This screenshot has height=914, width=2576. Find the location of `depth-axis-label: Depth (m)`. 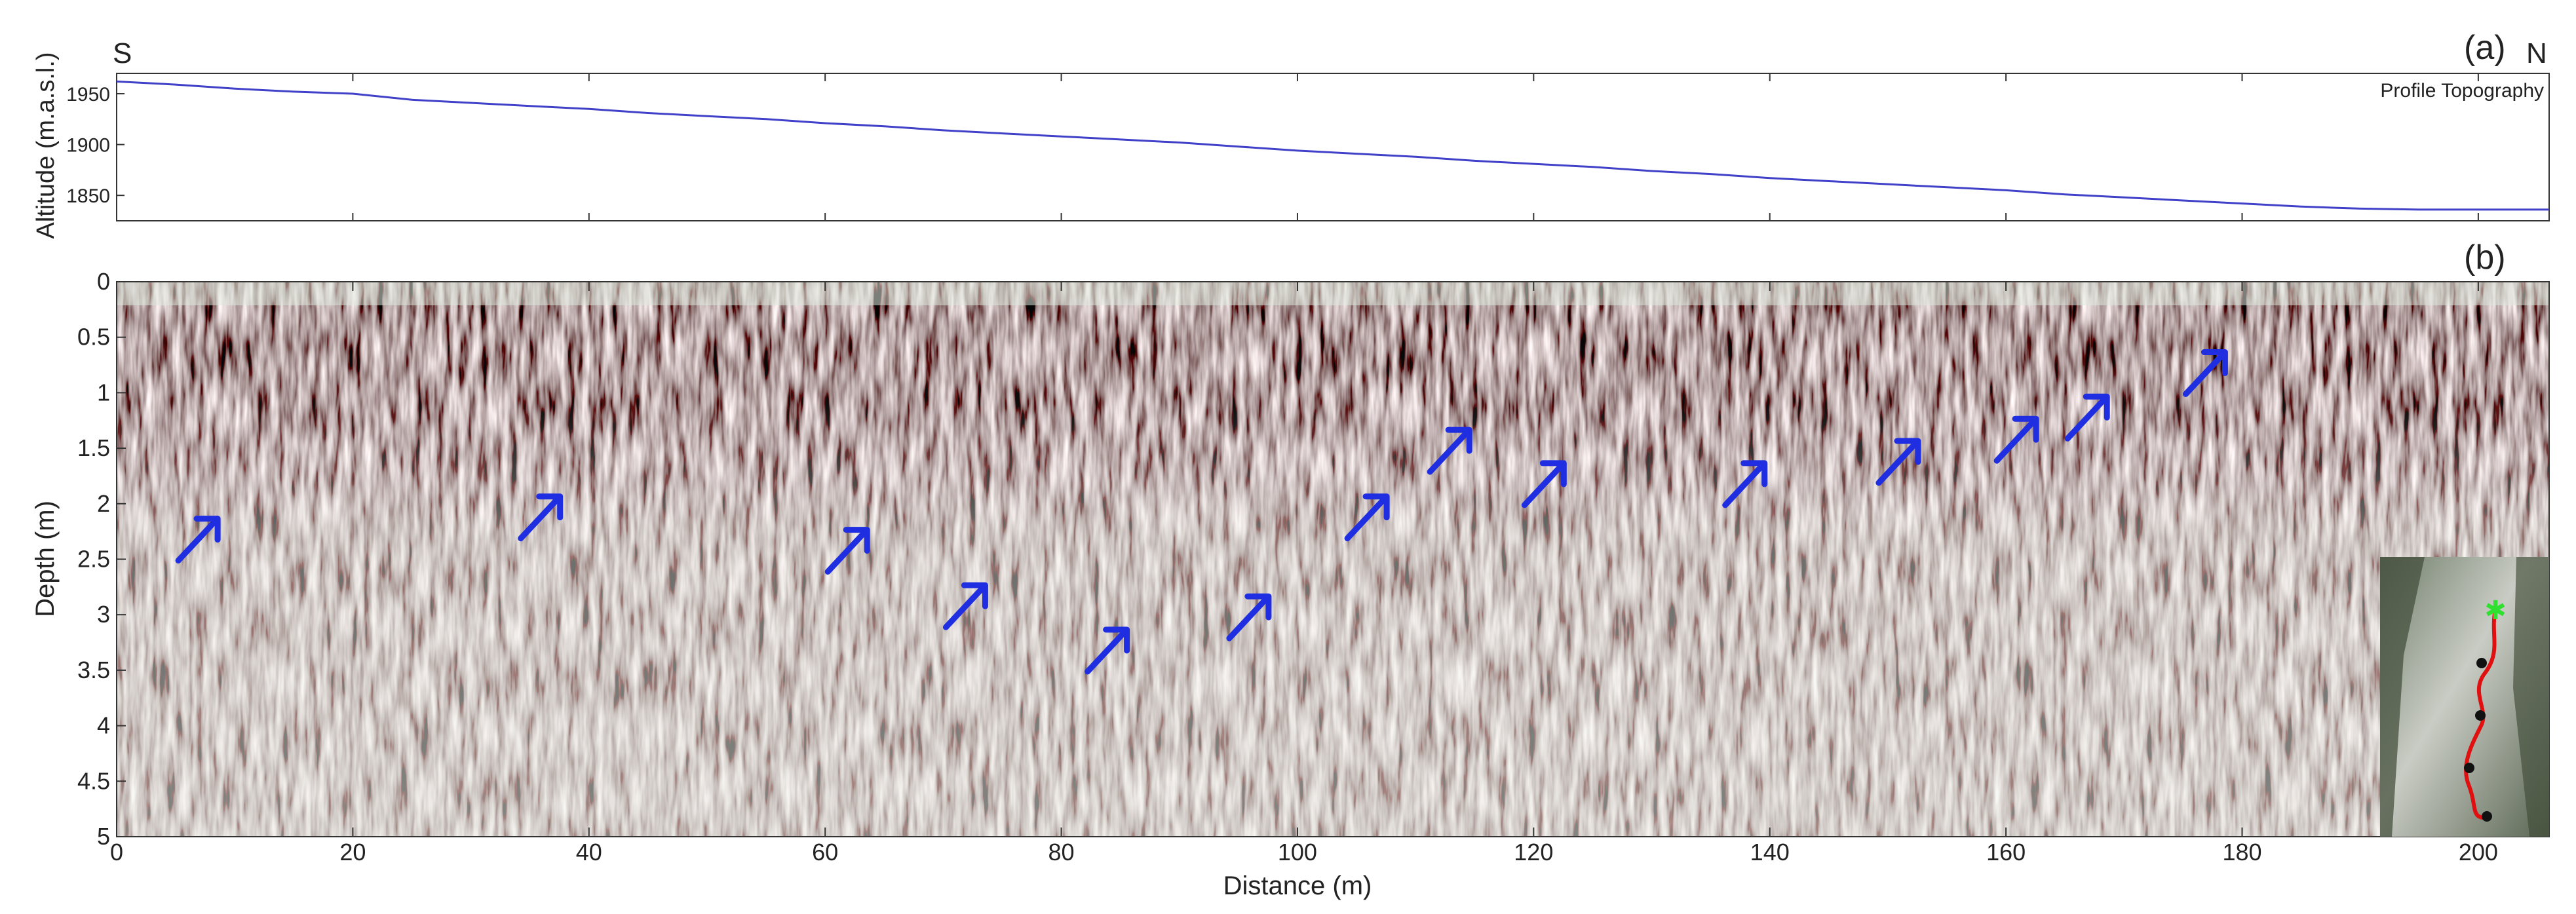

depth-axis-label: Depth (m) is located at coordinates (45, 559).